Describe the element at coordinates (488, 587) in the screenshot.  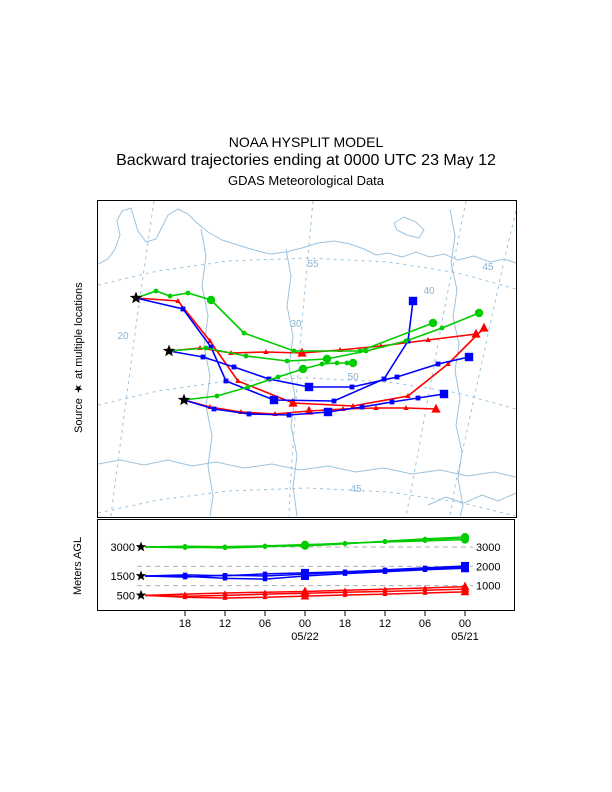
I see `height-axis-label-right: 1000` at that location.